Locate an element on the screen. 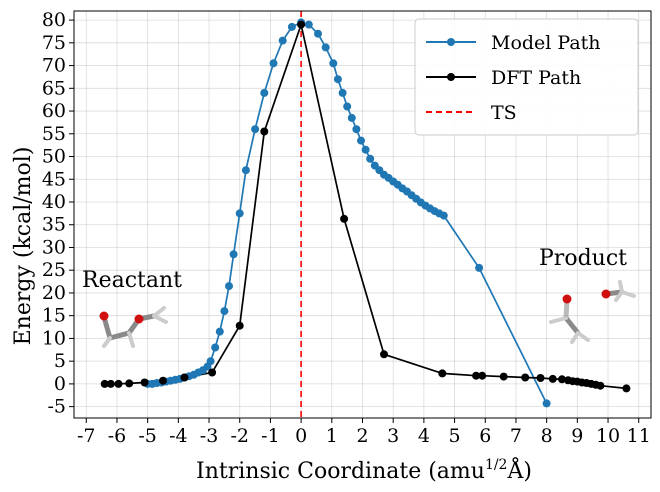  y-tick-label: 15 is located at coordinates (54, 316).